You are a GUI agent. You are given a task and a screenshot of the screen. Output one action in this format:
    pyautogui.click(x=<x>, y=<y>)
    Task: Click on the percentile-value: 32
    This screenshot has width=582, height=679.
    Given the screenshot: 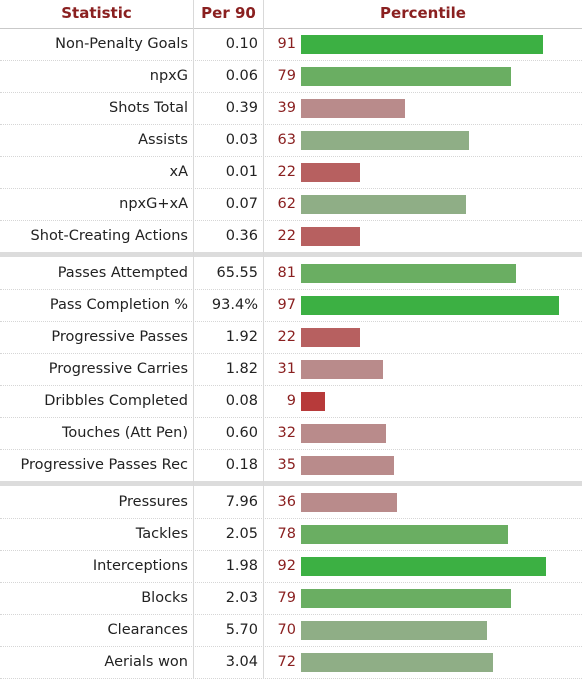 What is the action you would take?
    pyautogui.click(x=286, y=433)
    